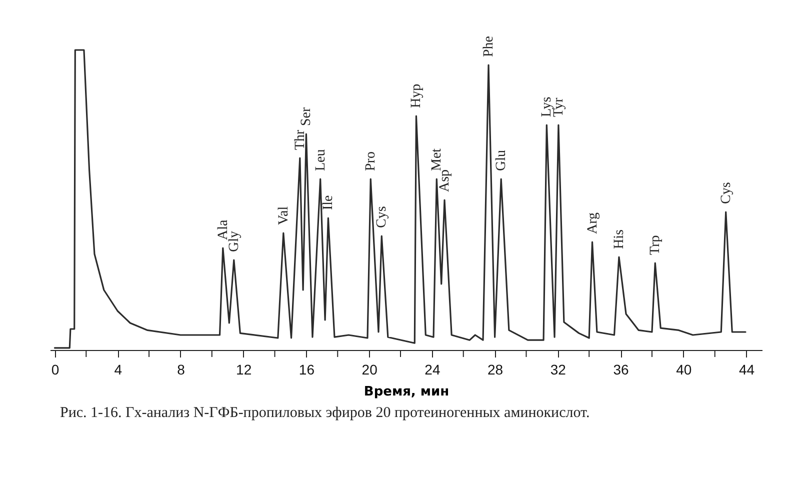 The width and height of the screenshot is (807, 494). I want to click on annotation: Hyp, so click(416, 96).